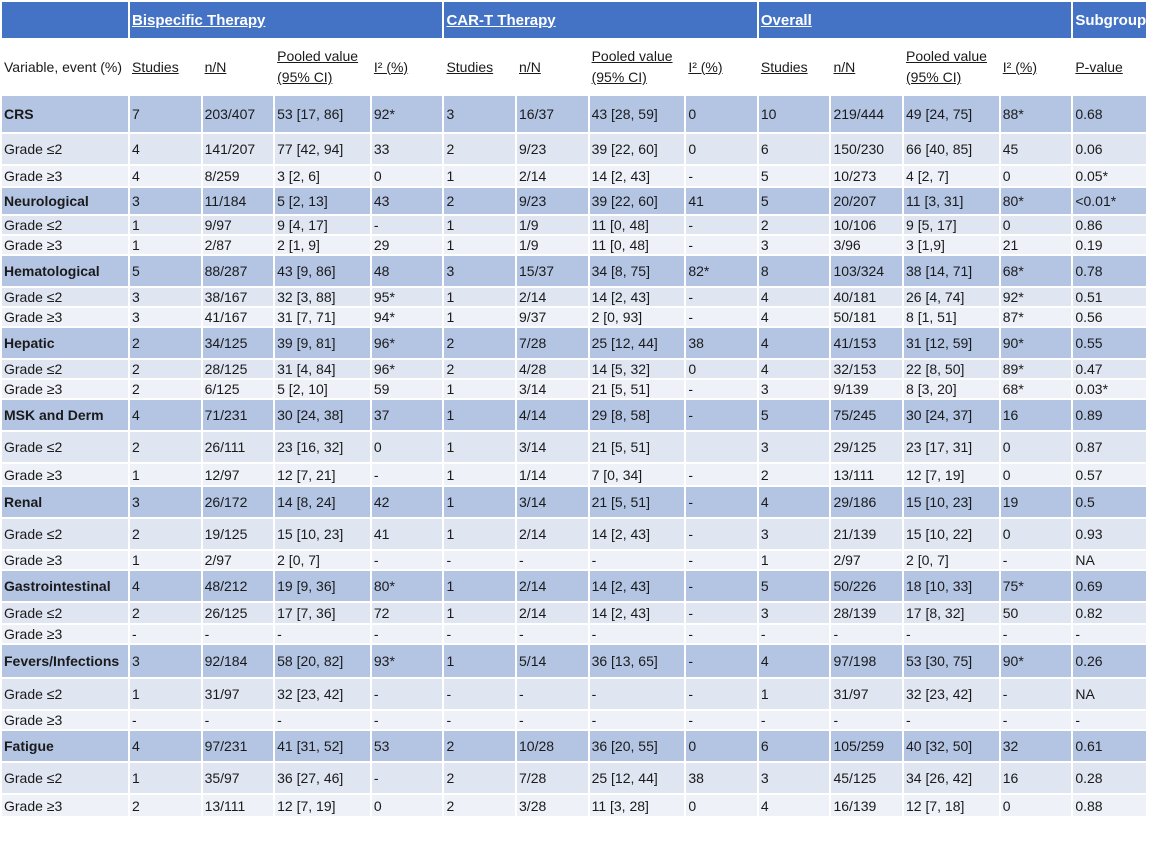 This screenshot has width=1152, height=856. What do you see at coordinates (165, 613) in the screenshot?
I see `cell-bispecific-studies: 2` at bounding box center [165, 613].